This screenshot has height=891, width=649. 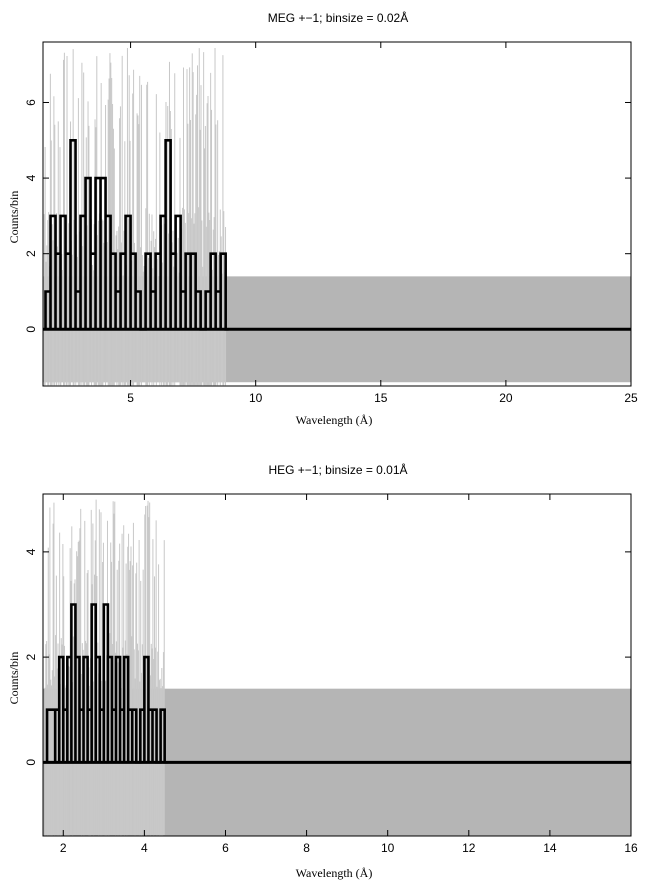 I want to click on heg-y-axis-label: Counts/bin, so click(x=14, y=678).